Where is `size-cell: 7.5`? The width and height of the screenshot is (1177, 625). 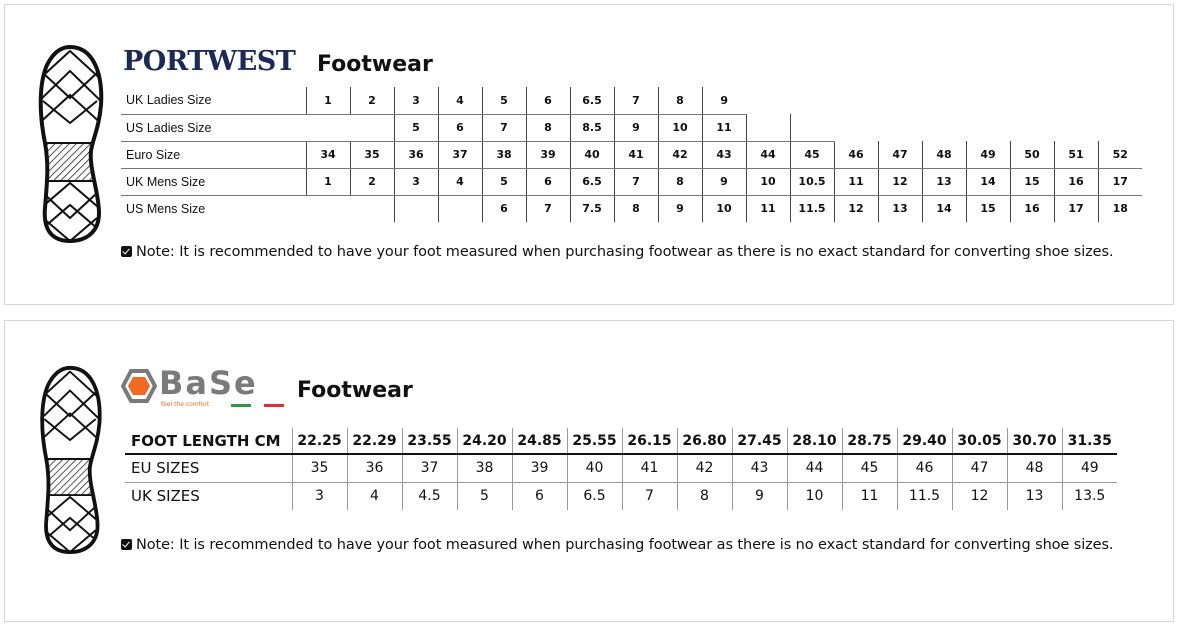
size-cell: 7.5 is located at coordinates (591, 208).